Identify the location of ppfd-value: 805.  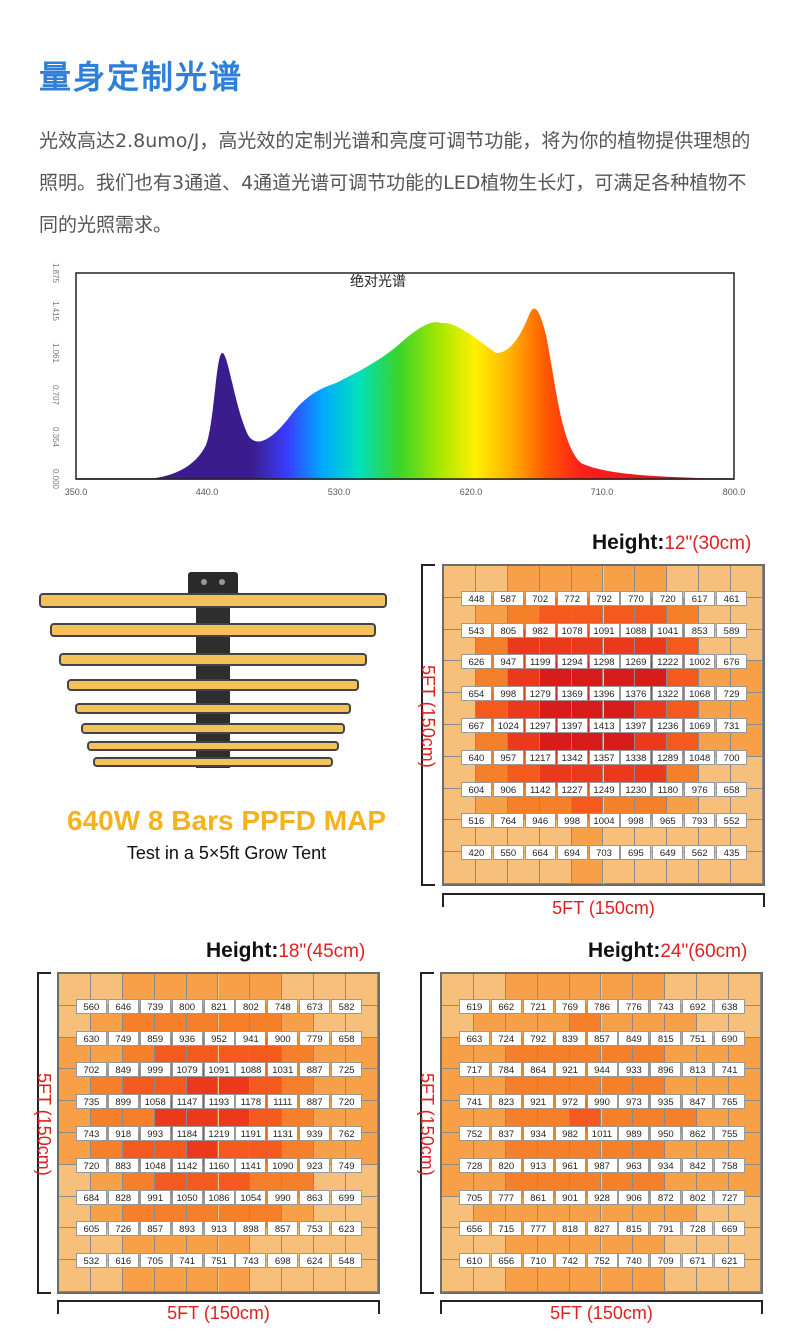
(508, 630).